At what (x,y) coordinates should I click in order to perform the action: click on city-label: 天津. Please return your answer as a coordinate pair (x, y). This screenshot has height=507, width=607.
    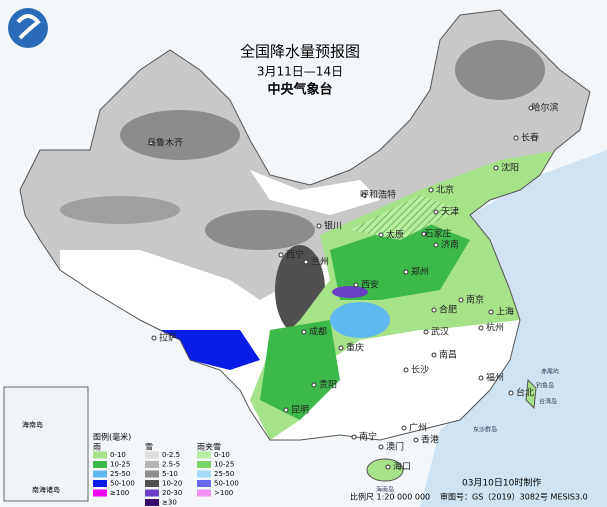
    Looking at the image, I should click on (450, 212).